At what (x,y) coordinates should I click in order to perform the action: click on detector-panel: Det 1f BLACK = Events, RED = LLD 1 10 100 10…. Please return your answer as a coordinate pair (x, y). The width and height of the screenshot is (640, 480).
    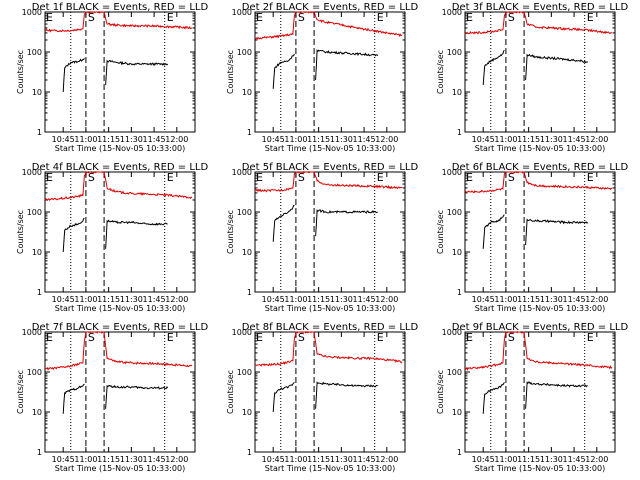
    Looking at the image, I should click on (112, 77).